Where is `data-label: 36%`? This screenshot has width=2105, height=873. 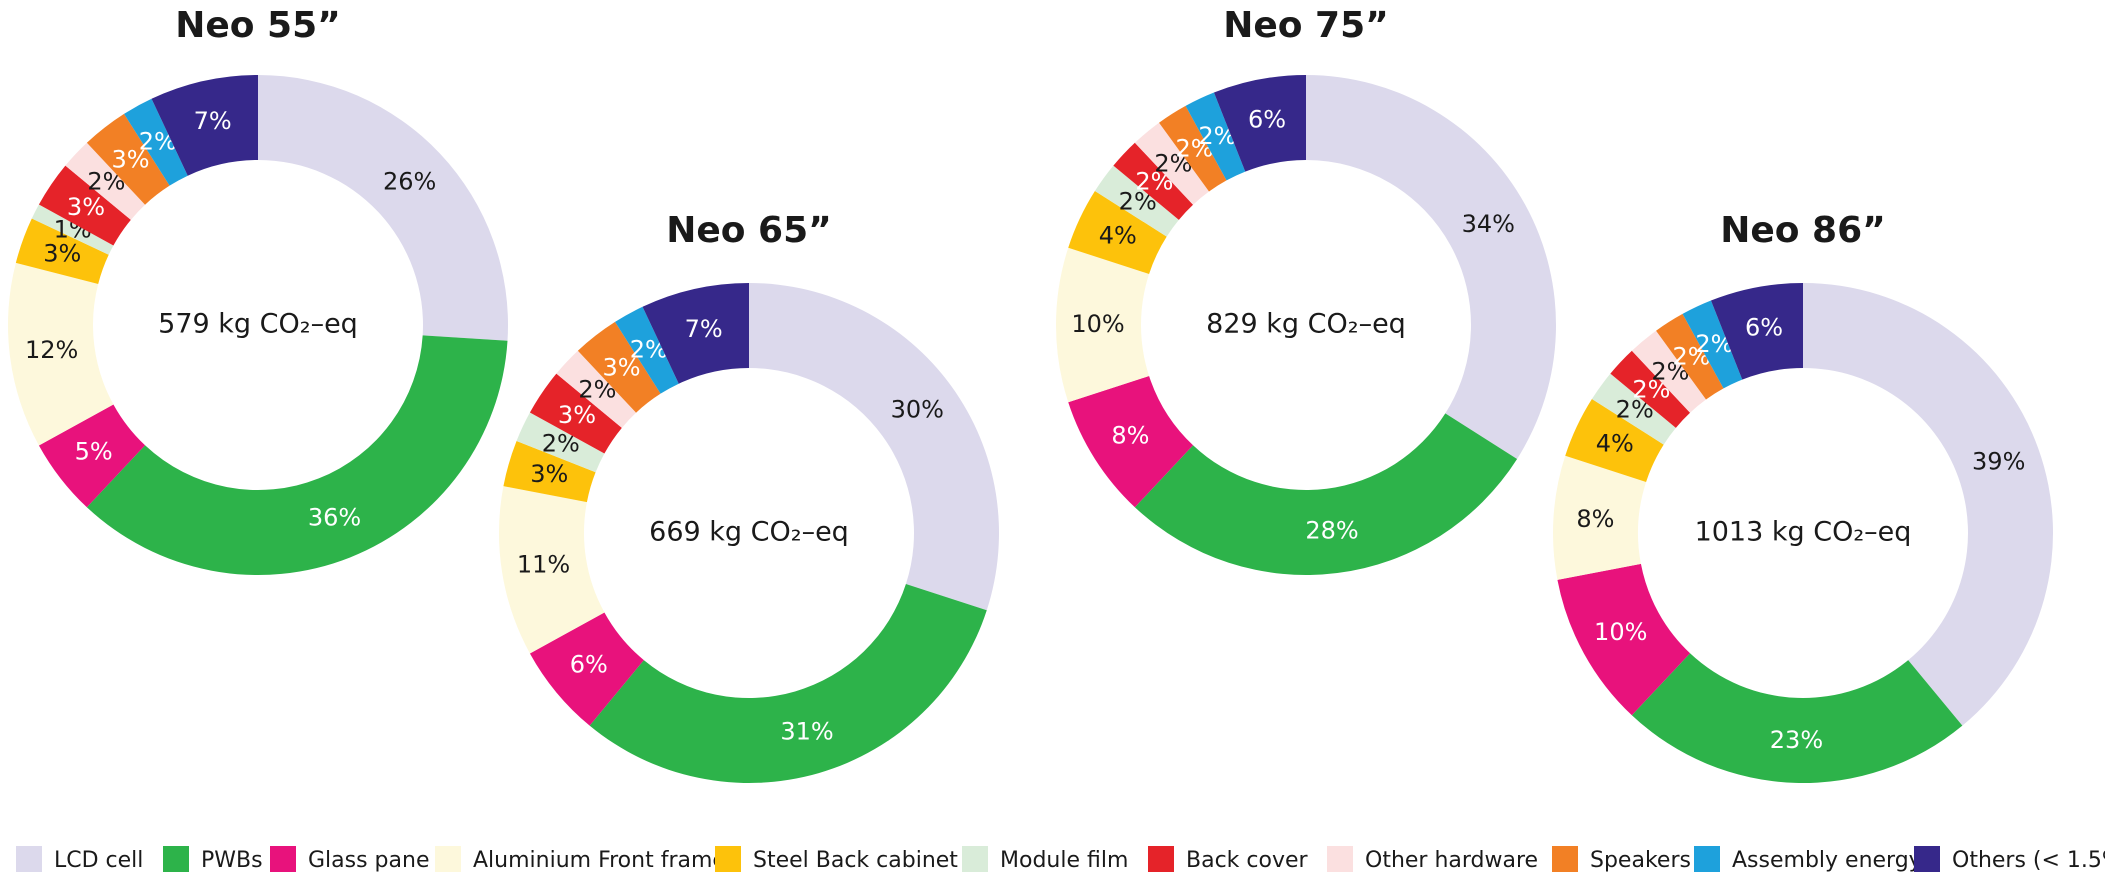
data-label: 36% is located at coordinates (334, 517).